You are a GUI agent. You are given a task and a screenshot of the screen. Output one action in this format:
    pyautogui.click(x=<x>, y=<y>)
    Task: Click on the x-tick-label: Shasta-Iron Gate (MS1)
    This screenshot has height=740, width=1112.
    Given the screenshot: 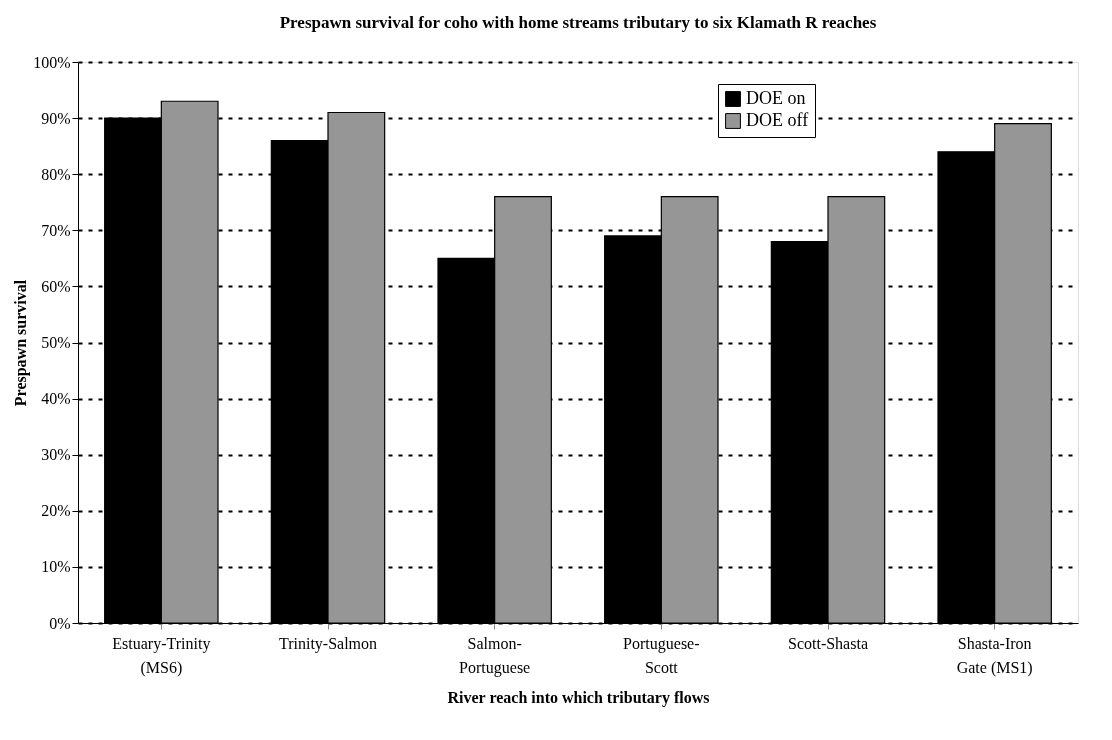 What is the action you would take?
    pyautogui.click(x=994, y=655)
    